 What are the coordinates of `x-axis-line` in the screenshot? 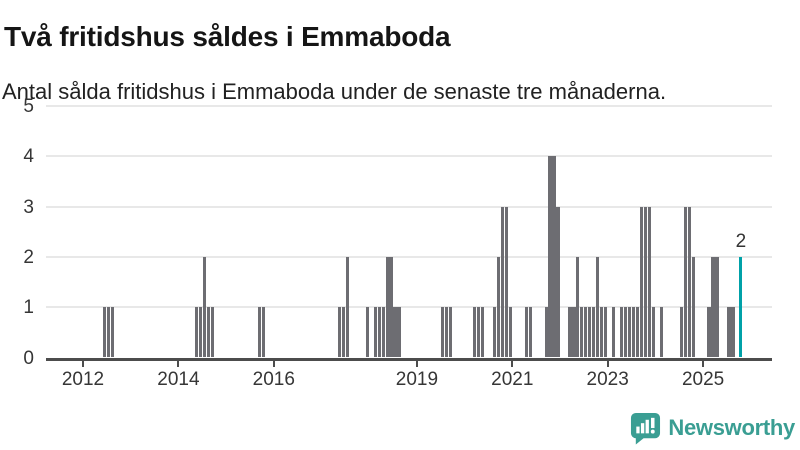 It's located at (409, 359).